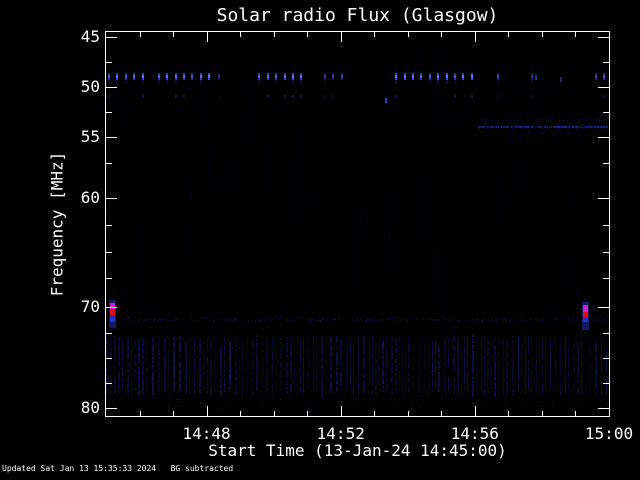 Image resolution: width=640 pixels, height=480 pixels. Describe the element at coordinates (90, 407) in the screenshot. I see `y-tick-label: 80` at that location.